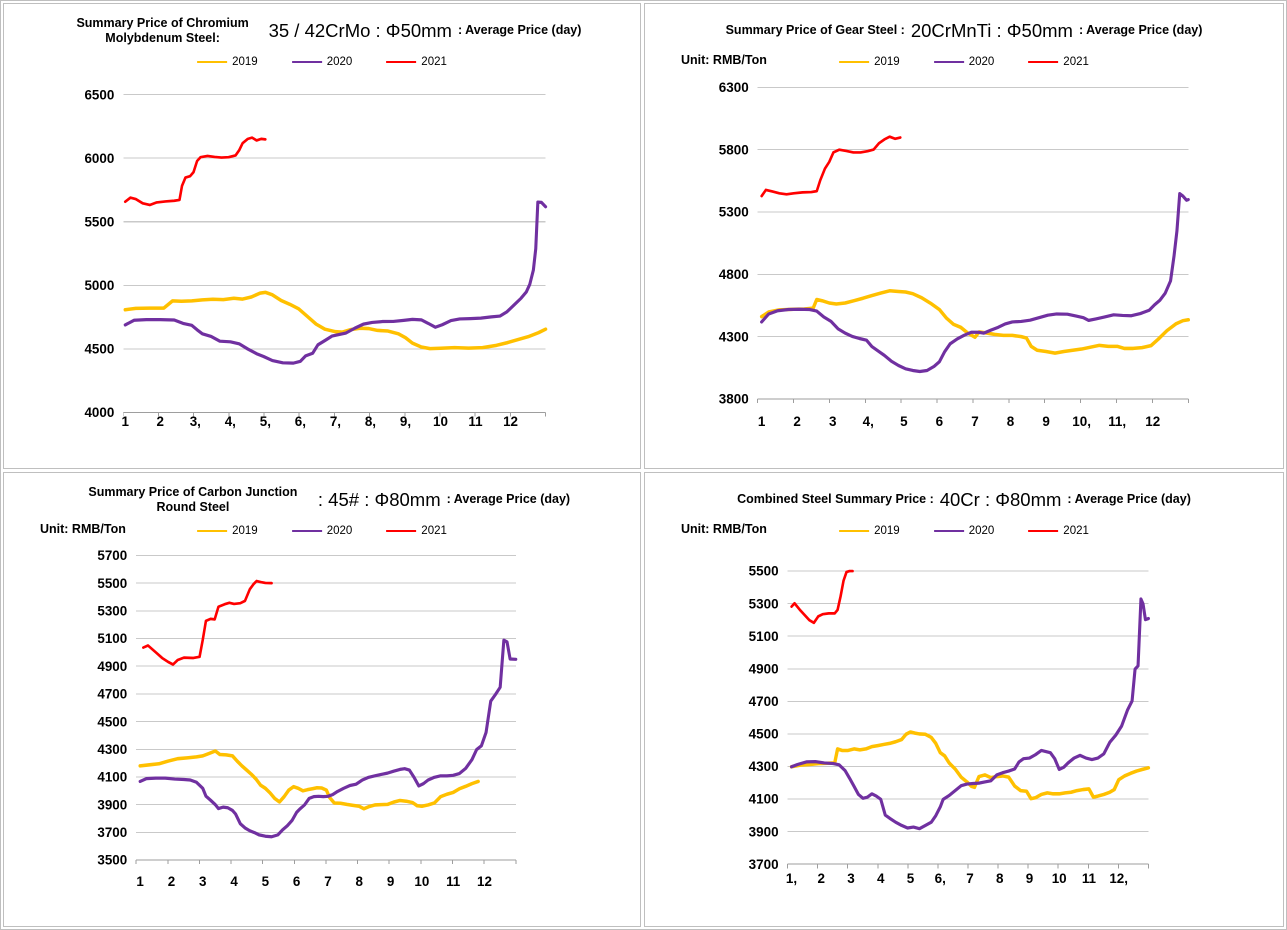 This screenshot has height=930, width=1287. Describe the element at coordinates (734, 273) in the screenshot. I see `y-axis-label: 4800` at that location.